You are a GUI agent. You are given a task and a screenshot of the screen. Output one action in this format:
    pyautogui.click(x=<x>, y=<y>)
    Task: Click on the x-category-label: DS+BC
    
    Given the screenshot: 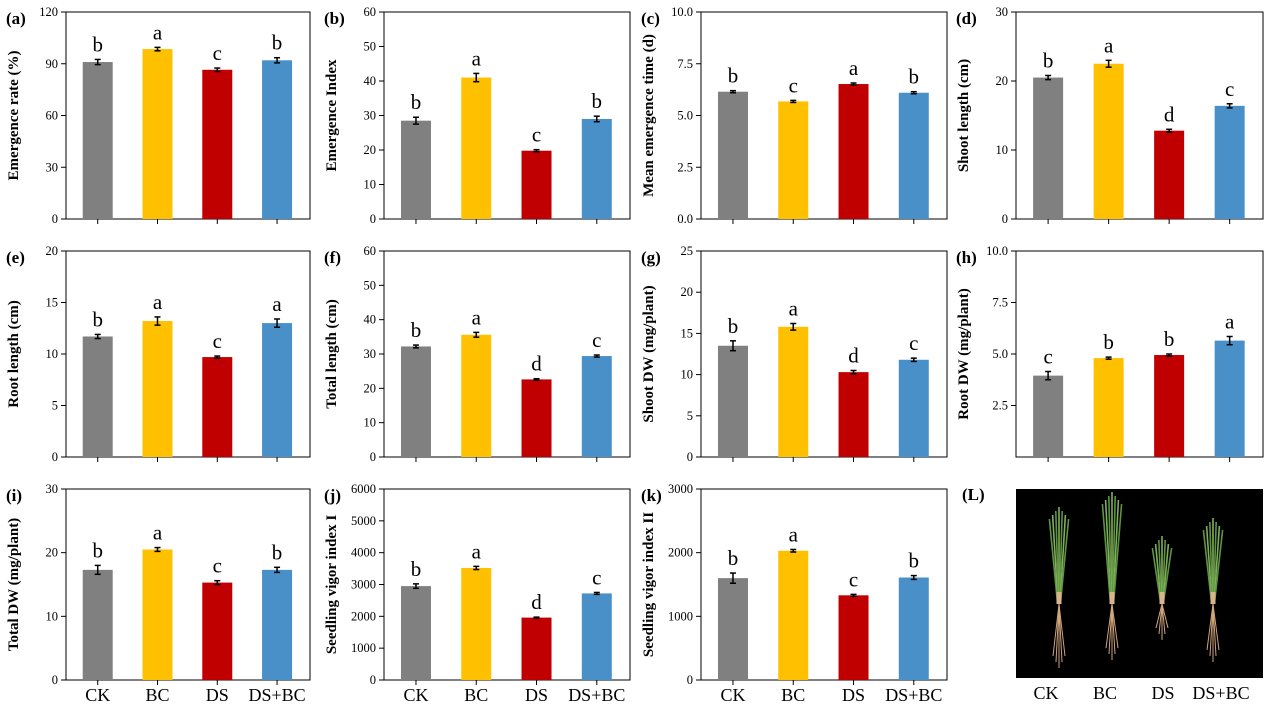 What is the action you would take?
    pyautogui.click(x=276, y=695)
    